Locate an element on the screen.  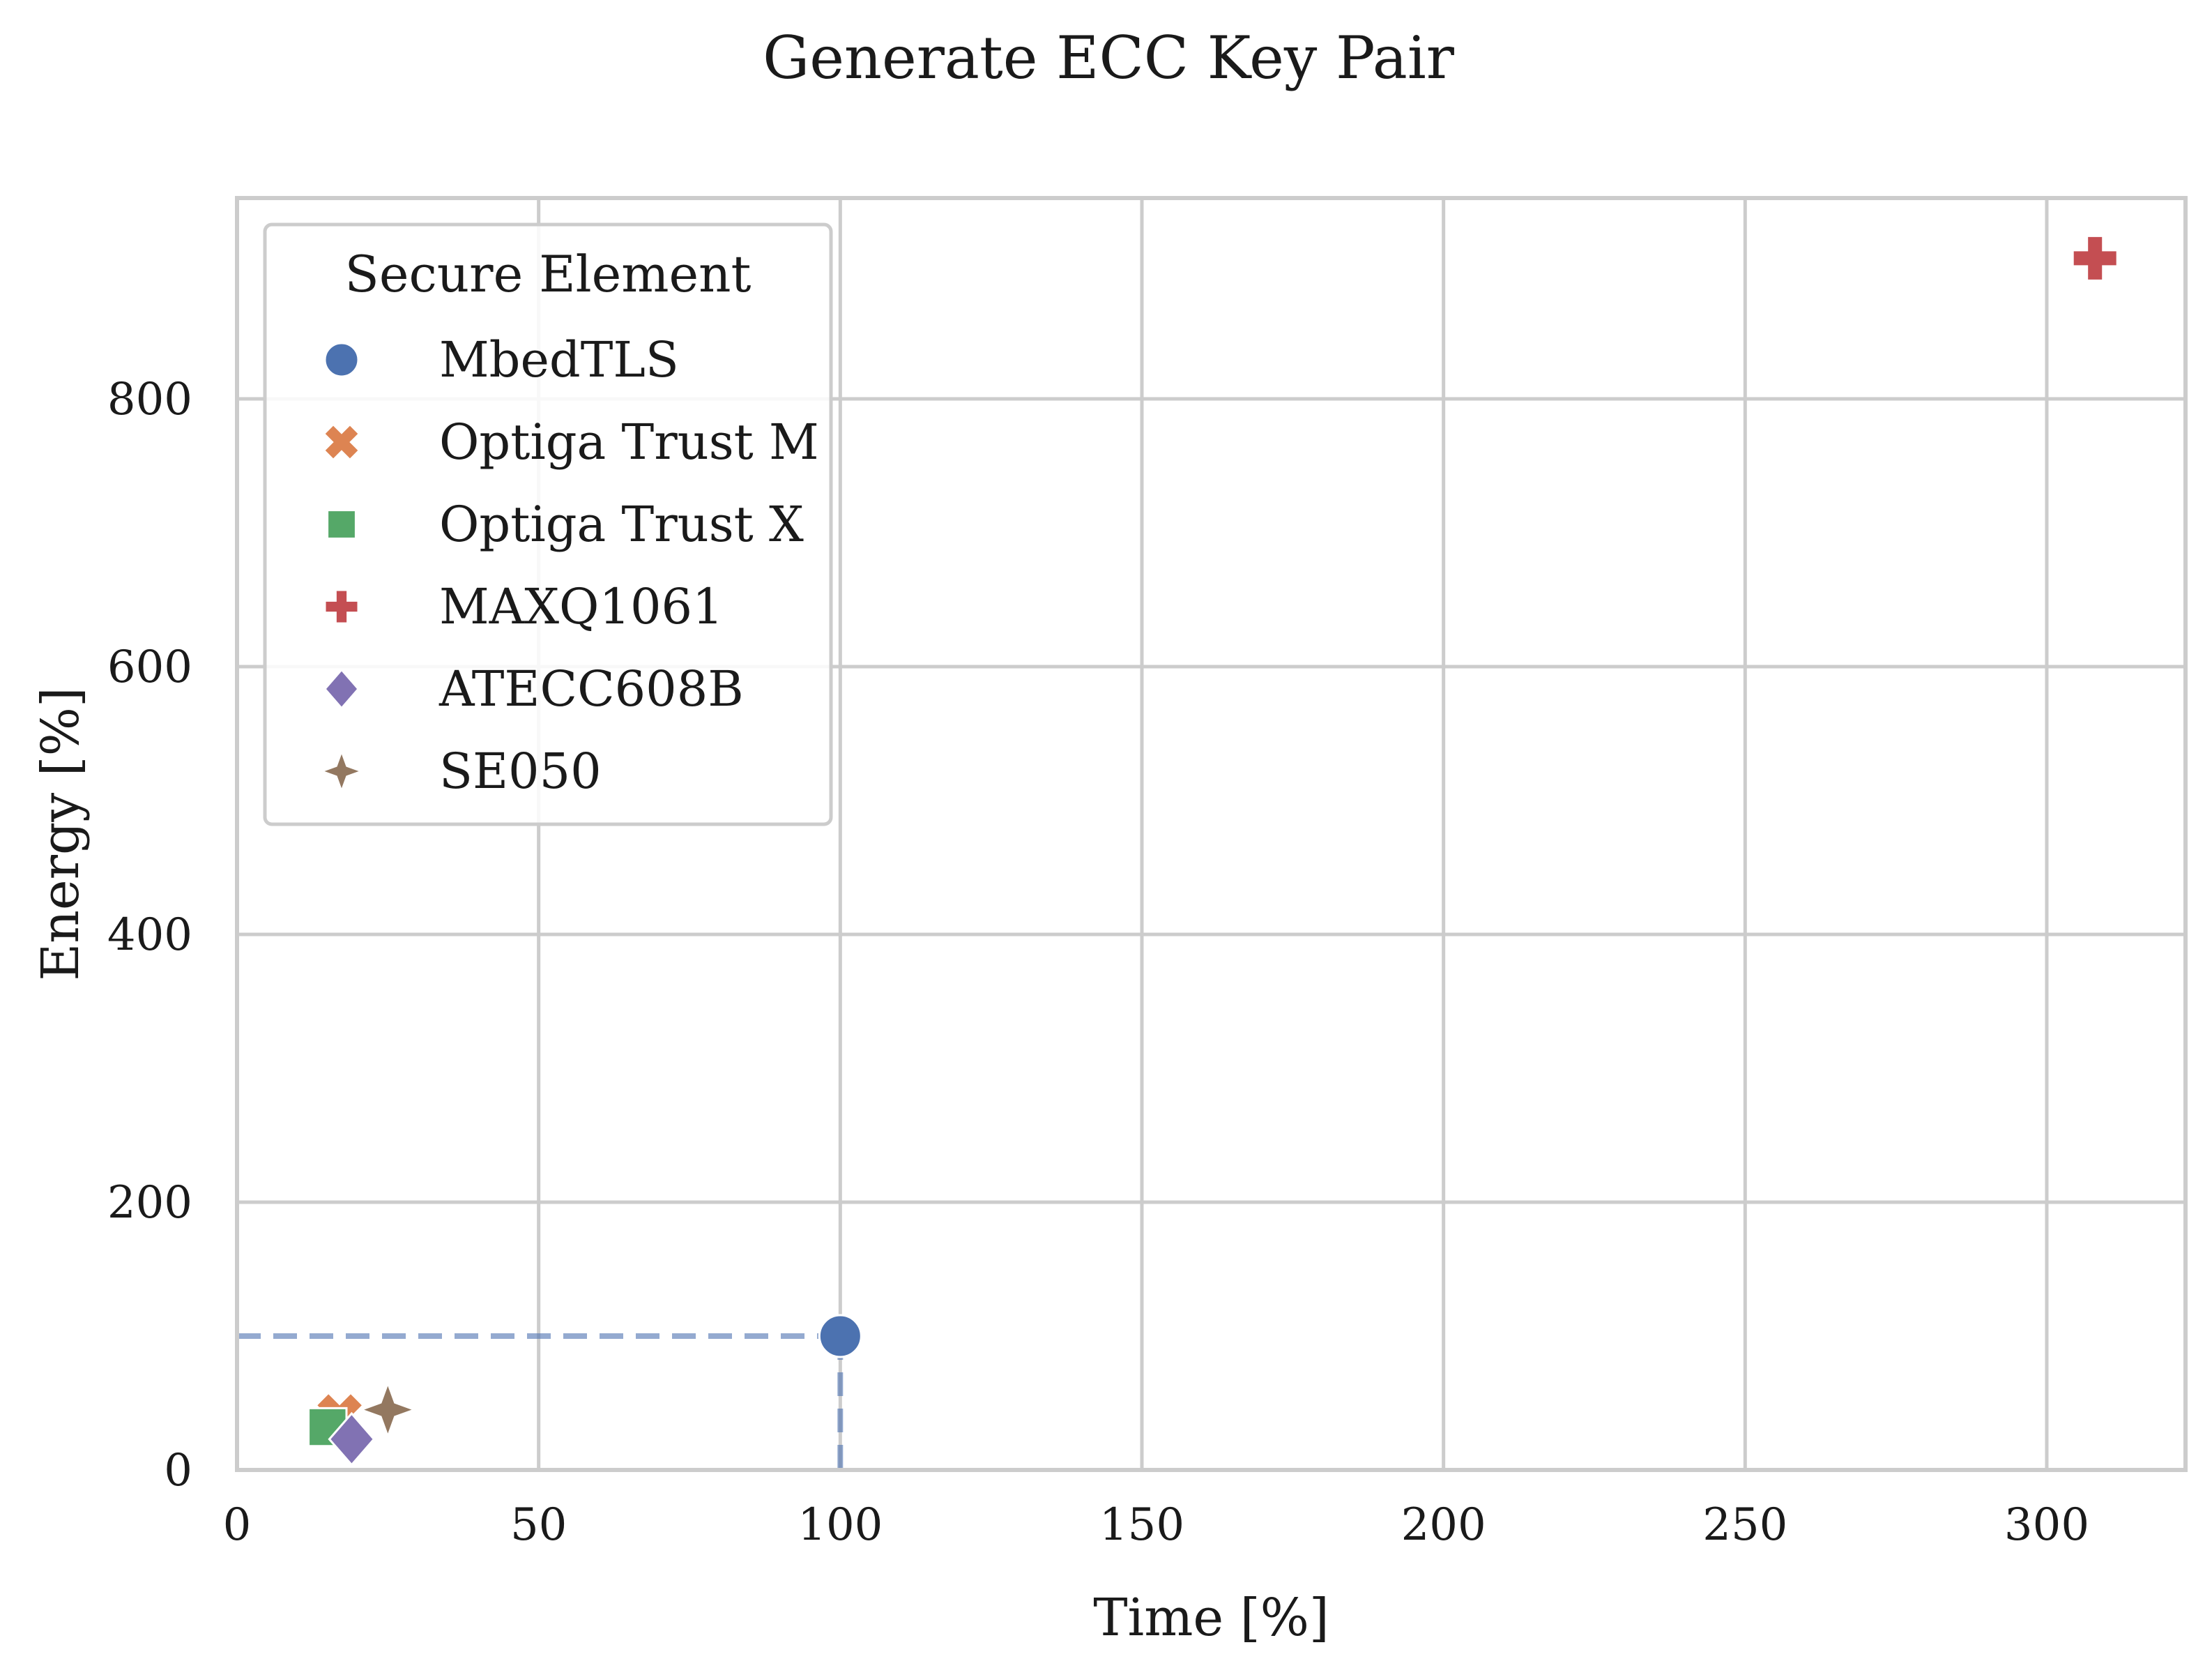
y-tick-label: 200 is located at coordinates (149, 1203).